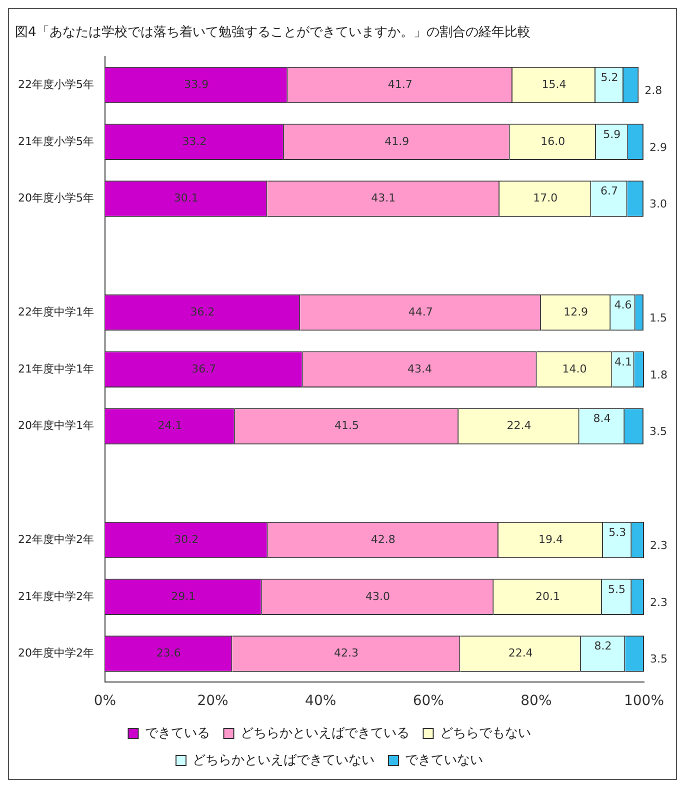 This screenshot has width=685, height=789. What do you see at coordinates (574, 369) in the screenshot?
I see `data-label: 14.0` at bounding box center [574, 369].